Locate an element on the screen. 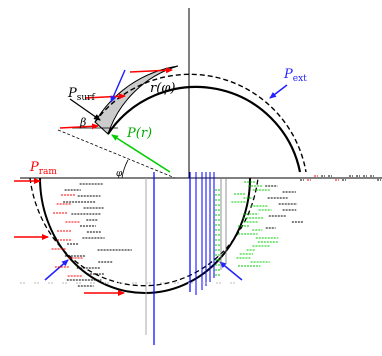 The height and width of the screenshot is (356, 382). phi-label: φ is located at coordinates (119, 174).